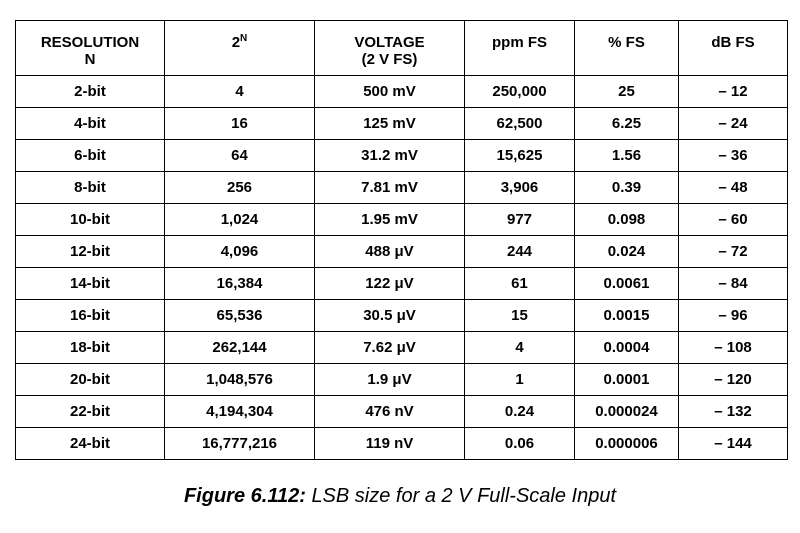 The height and width of the screenshot is (533, 800). What do you see at coordinates (389, 443) in the screenshot?
I see `cell-voltage: 119 nV` at bounding box center [389, 443].